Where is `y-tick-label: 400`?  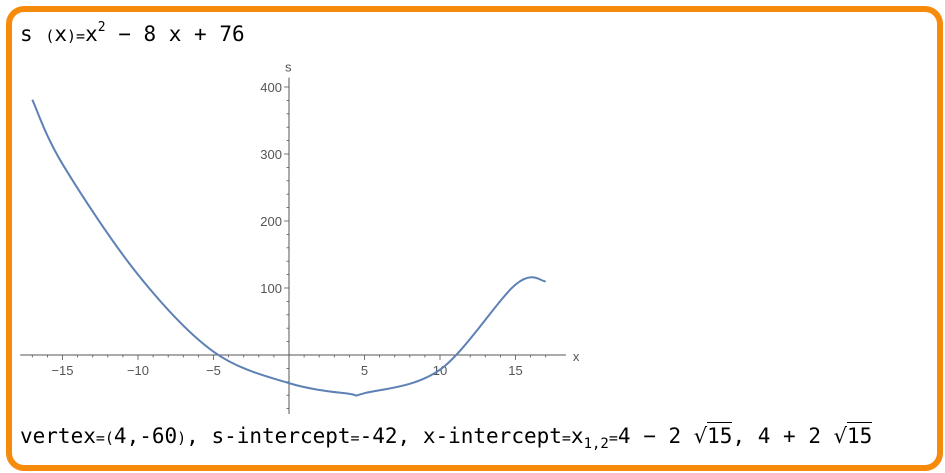 y-tick-label: 400 is located at coordinates (271, 87).